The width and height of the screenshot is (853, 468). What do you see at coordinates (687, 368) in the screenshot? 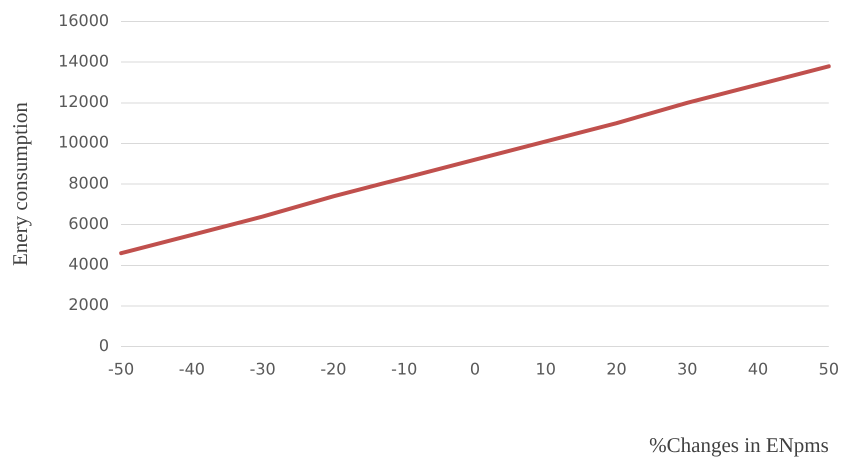
I see `x-tick-label: 30` at bounding box center [687, 368].